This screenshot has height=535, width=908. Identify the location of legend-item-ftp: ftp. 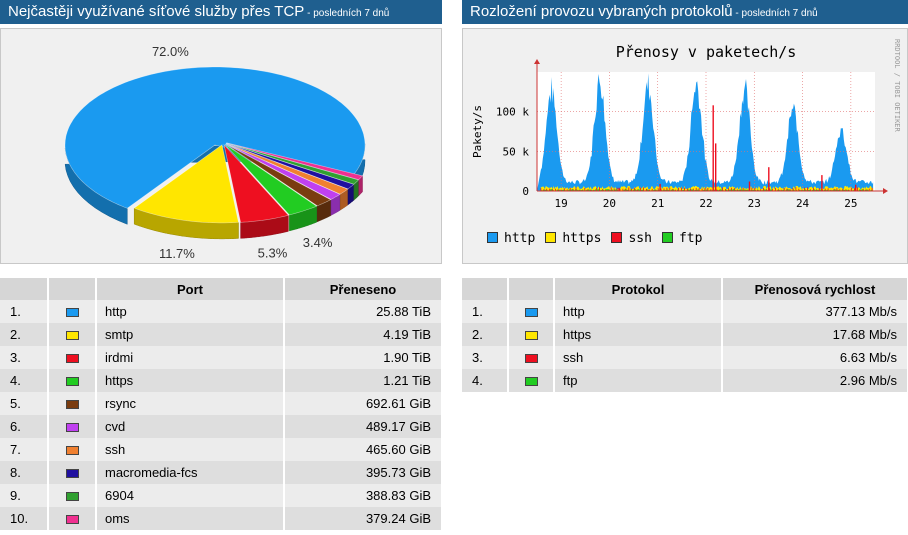
(682, 238).